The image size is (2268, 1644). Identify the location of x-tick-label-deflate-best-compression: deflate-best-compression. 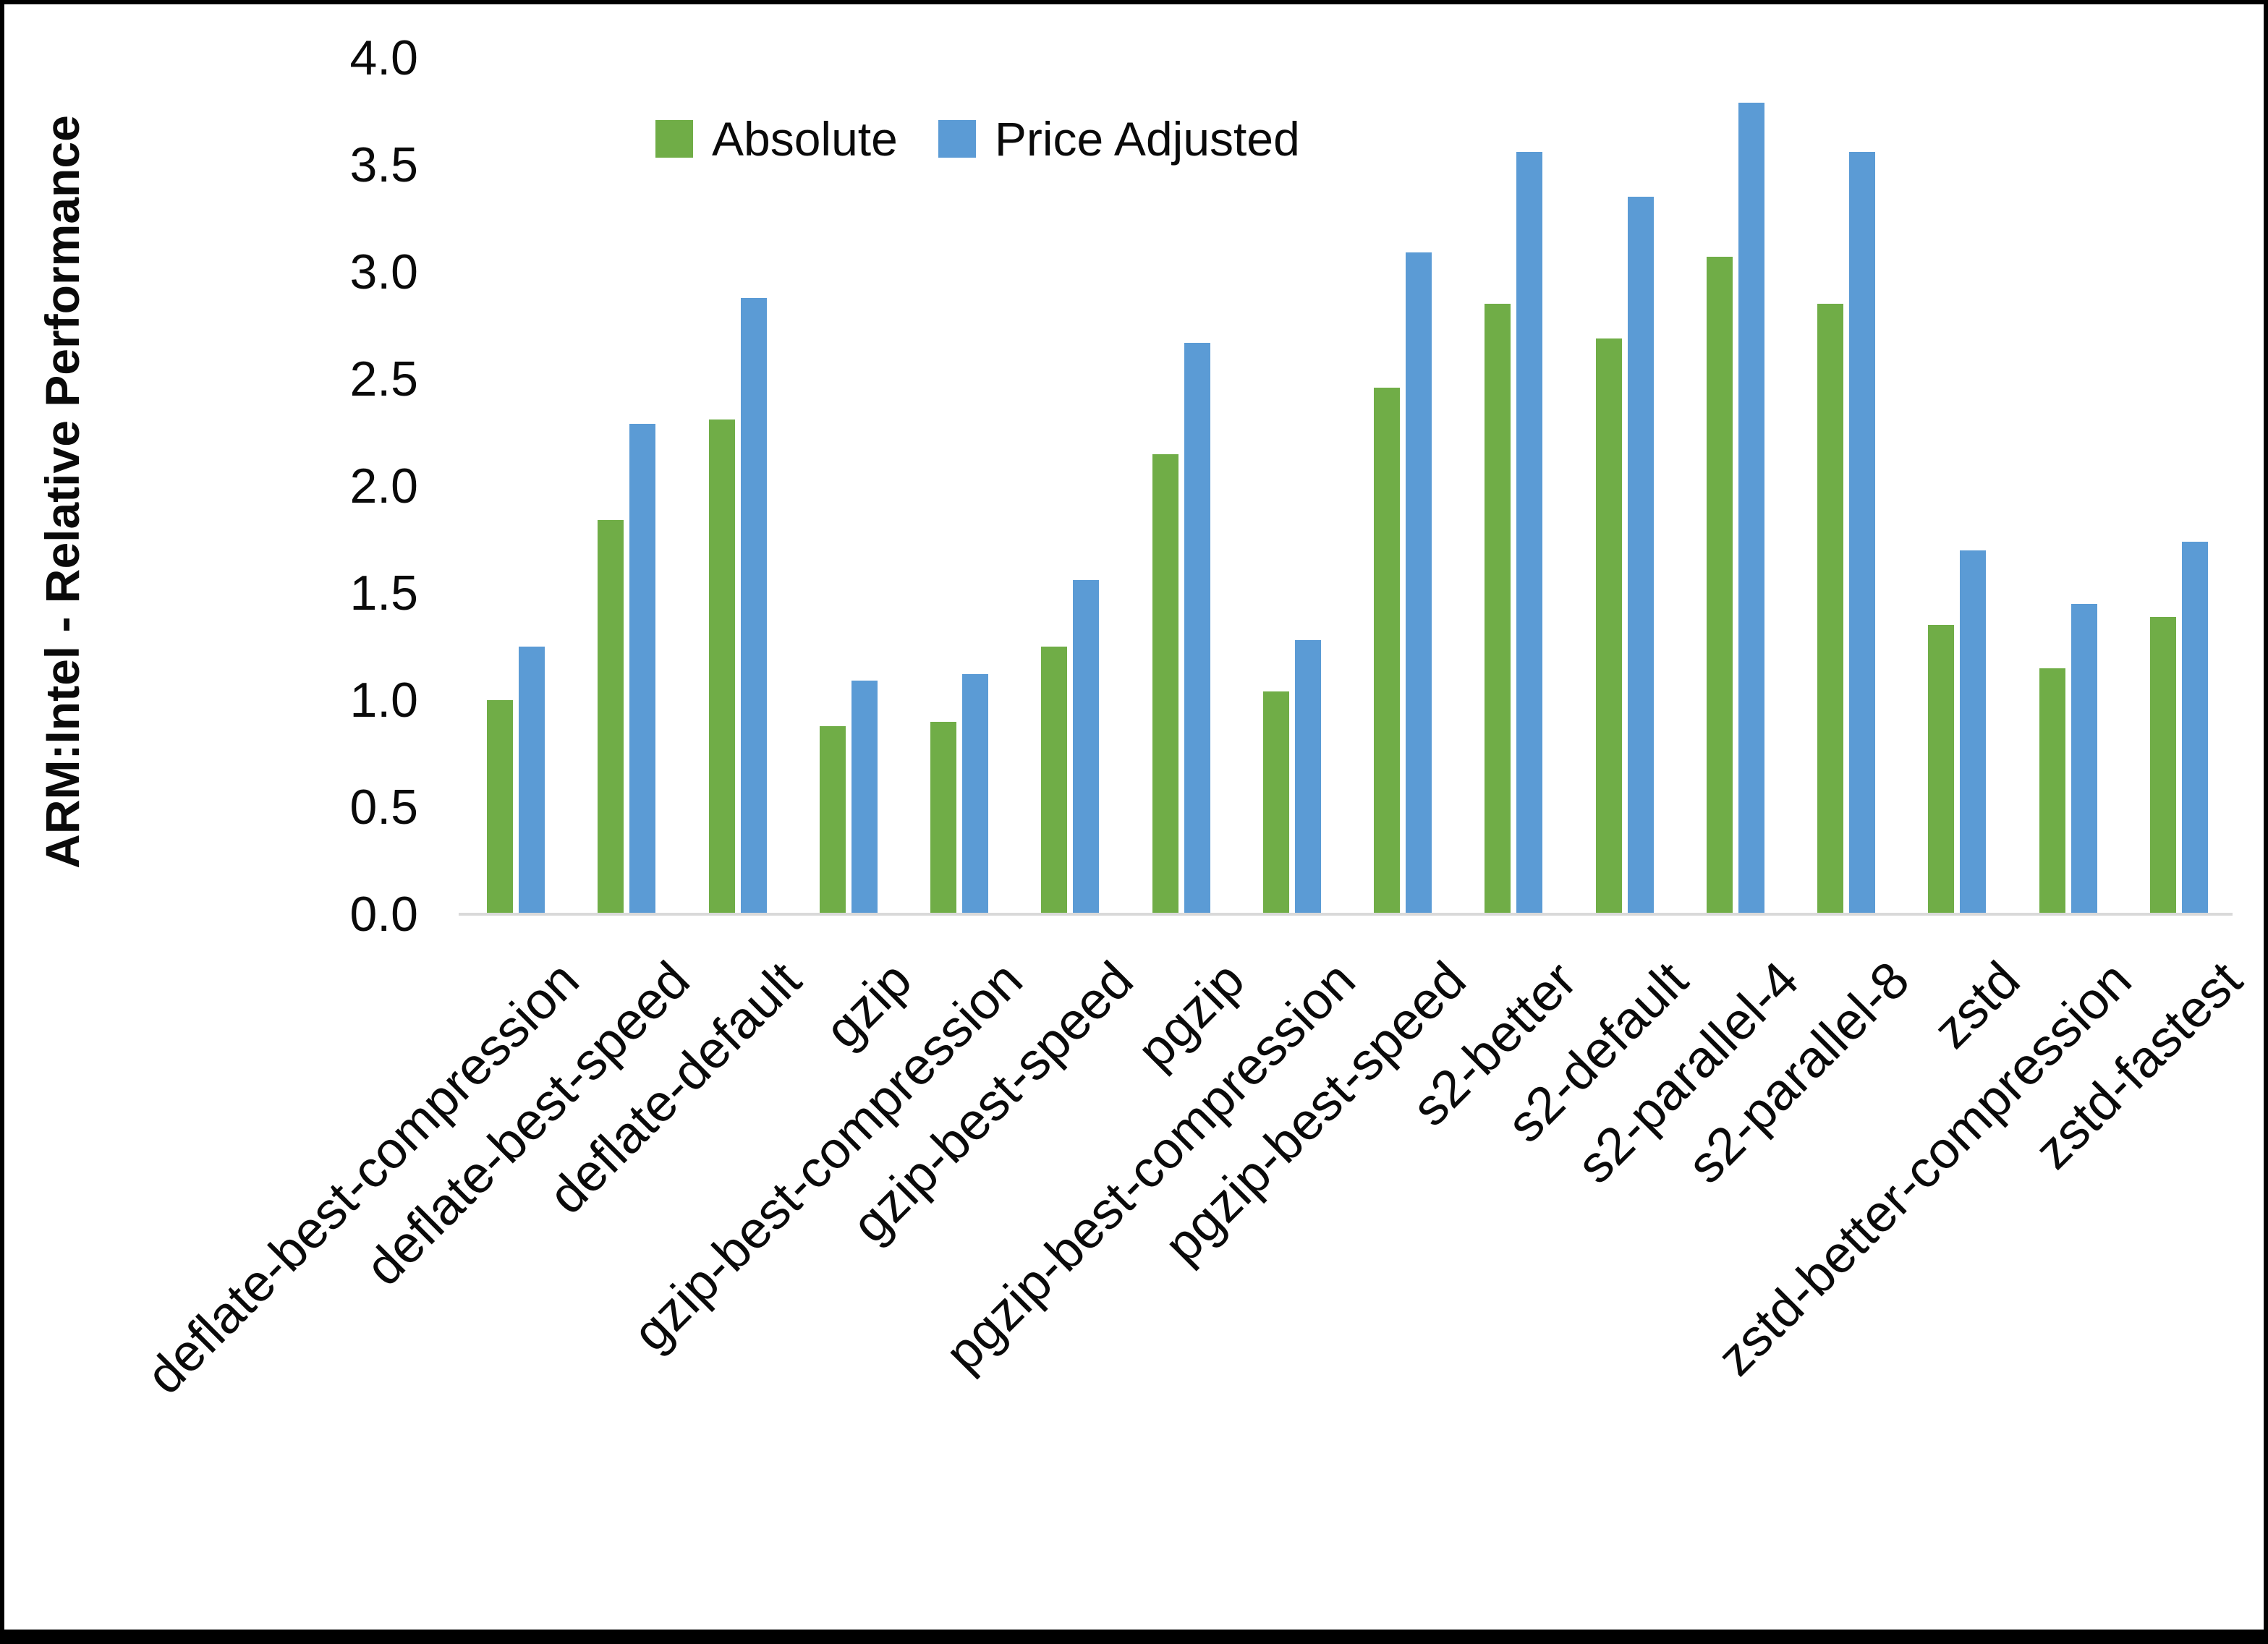
(362, 1177).